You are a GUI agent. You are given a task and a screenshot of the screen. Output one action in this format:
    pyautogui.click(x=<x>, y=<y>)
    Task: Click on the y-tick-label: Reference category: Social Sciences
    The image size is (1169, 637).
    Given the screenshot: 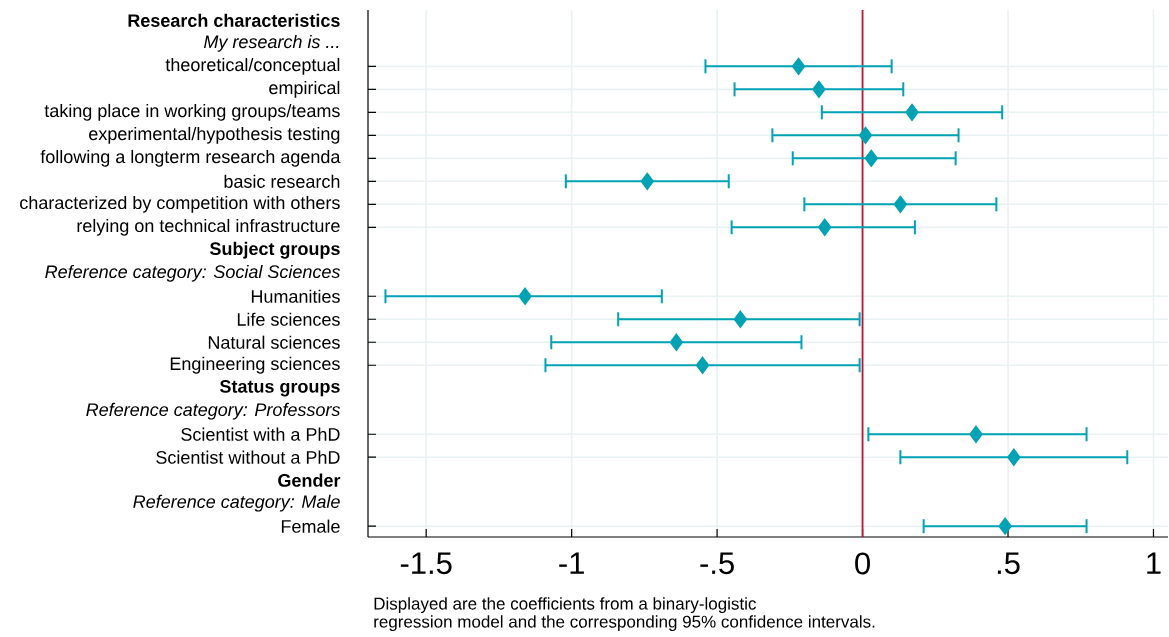 What is the action you would take?
    pyautogui.click(x=193, y=273)
    